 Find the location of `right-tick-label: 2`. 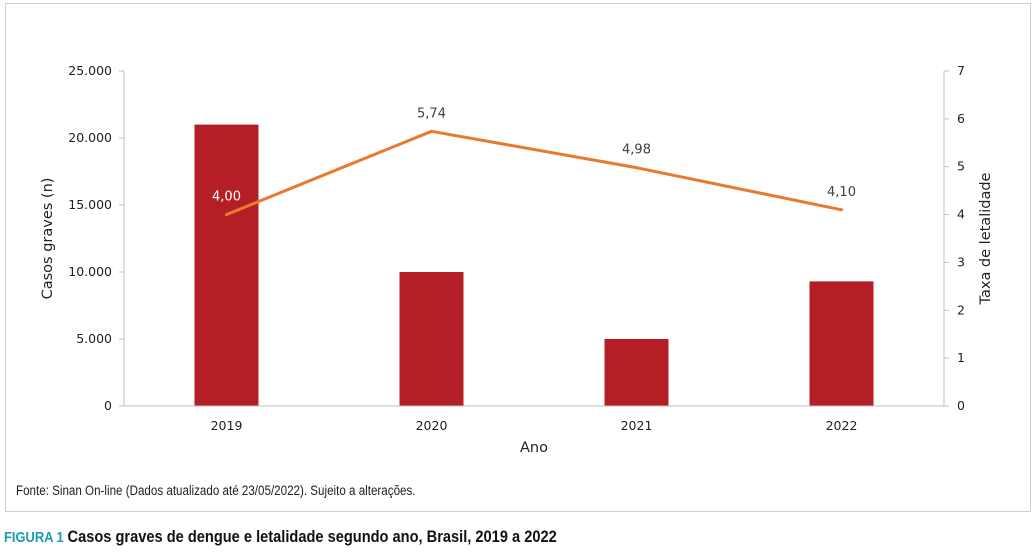

right-tick-label: 2 is located at coordinates (961, 309).